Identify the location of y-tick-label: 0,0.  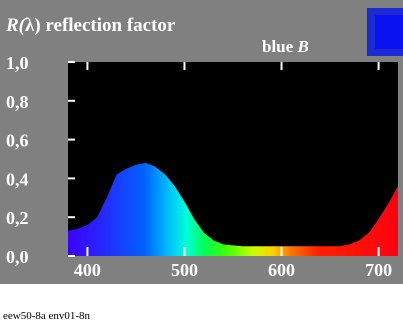
(17, 257).